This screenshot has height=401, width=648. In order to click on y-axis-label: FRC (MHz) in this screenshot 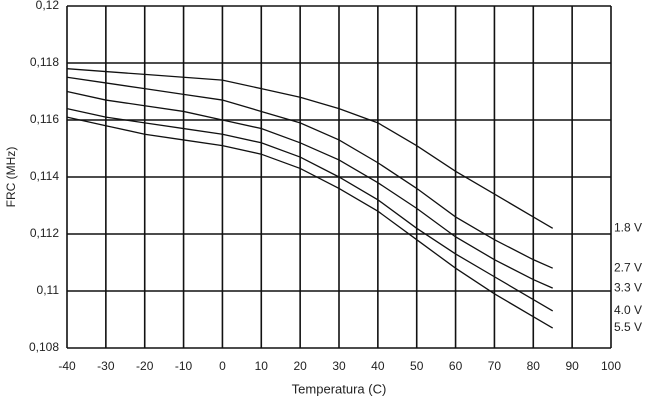, I will do `click(11, 177)`.